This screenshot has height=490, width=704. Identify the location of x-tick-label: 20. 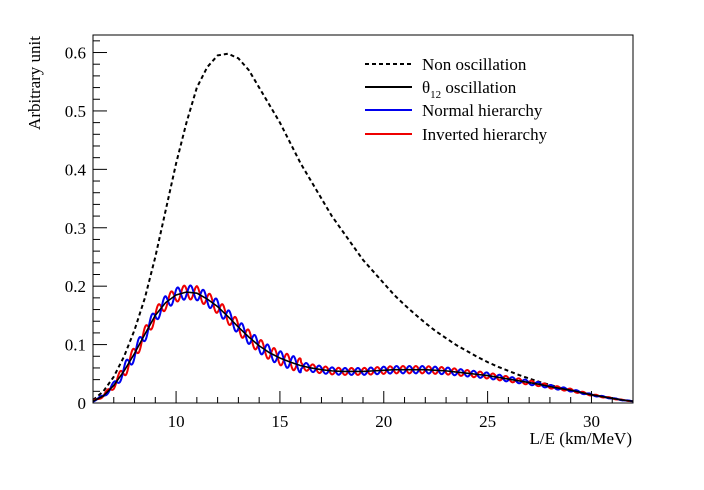
(383, 421).